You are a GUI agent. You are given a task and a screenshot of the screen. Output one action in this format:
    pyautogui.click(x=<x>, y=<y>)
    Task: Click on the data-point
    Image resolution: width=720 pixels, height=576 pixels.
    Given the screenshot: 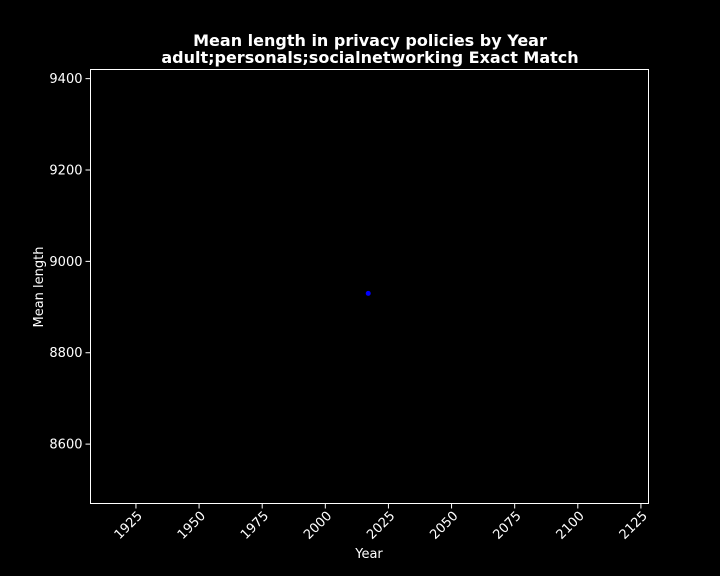 What is the action you would take?
    pyautogui.click(x=368, y=293)
    